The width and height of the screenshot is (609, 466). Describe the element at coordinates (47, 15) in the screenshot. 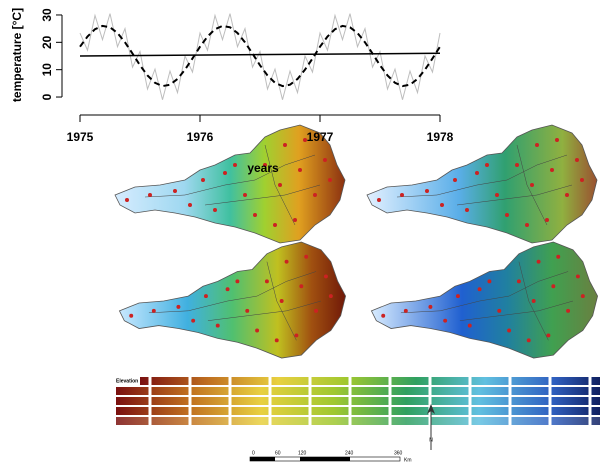

I see `y-tick-label: 30` at that location.